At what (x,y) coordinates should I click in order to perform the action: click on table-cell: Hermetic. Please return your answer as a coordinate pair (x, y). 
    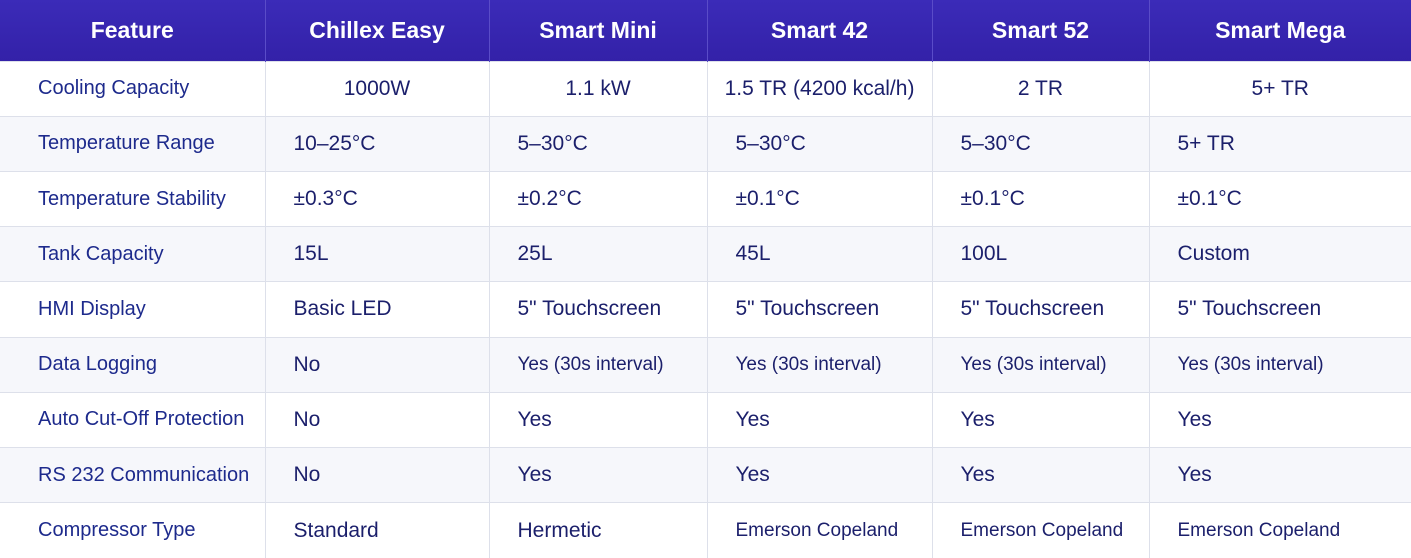
    Looking at the image, I should click on (598, 530).